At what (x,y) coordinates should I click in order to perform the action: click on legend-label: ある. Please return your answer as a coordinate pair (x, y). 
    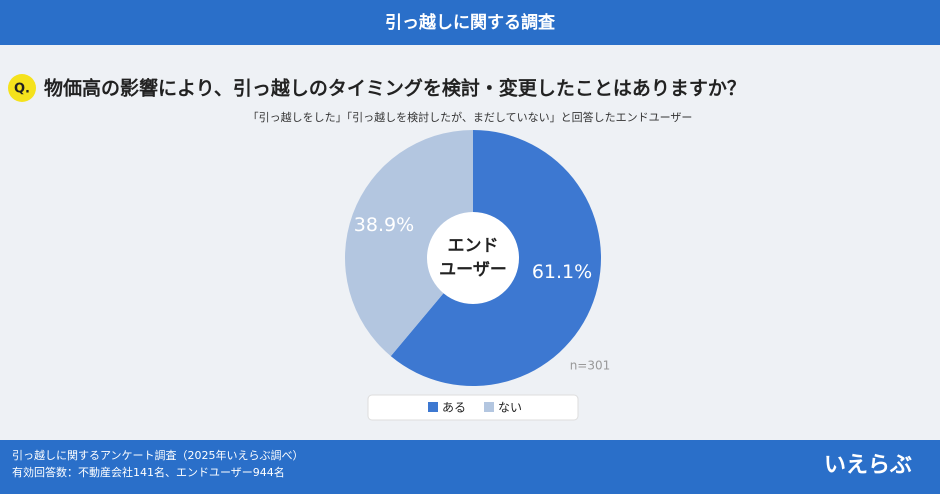
    Looking at the image, I should click on (454, 408).